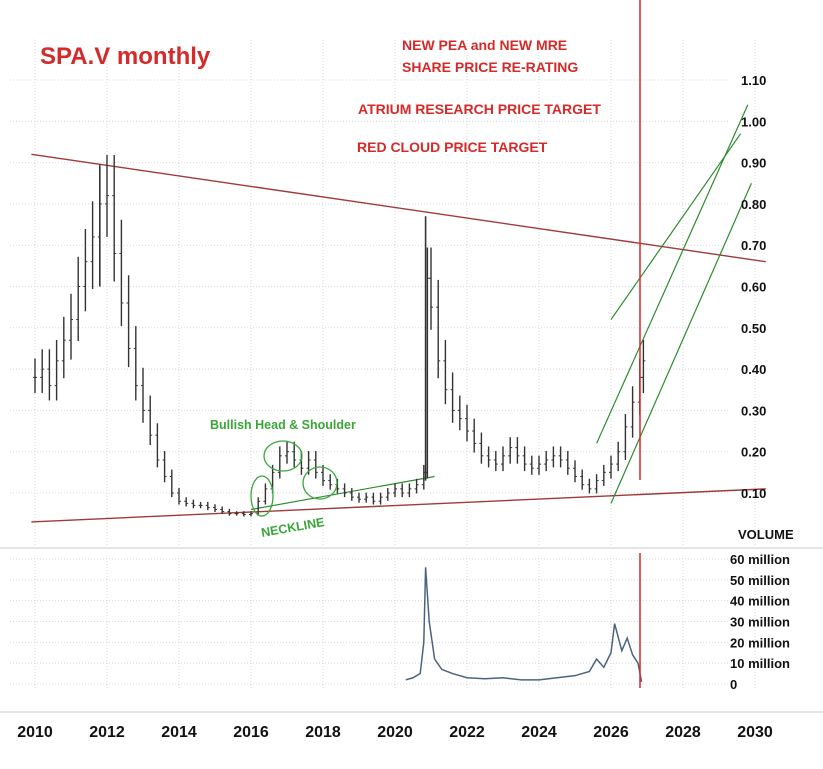 This screenshot has height=769, width=823. Describe the element at coordinates (283, 456) in the screenshot. I see `head-circle` at that location.